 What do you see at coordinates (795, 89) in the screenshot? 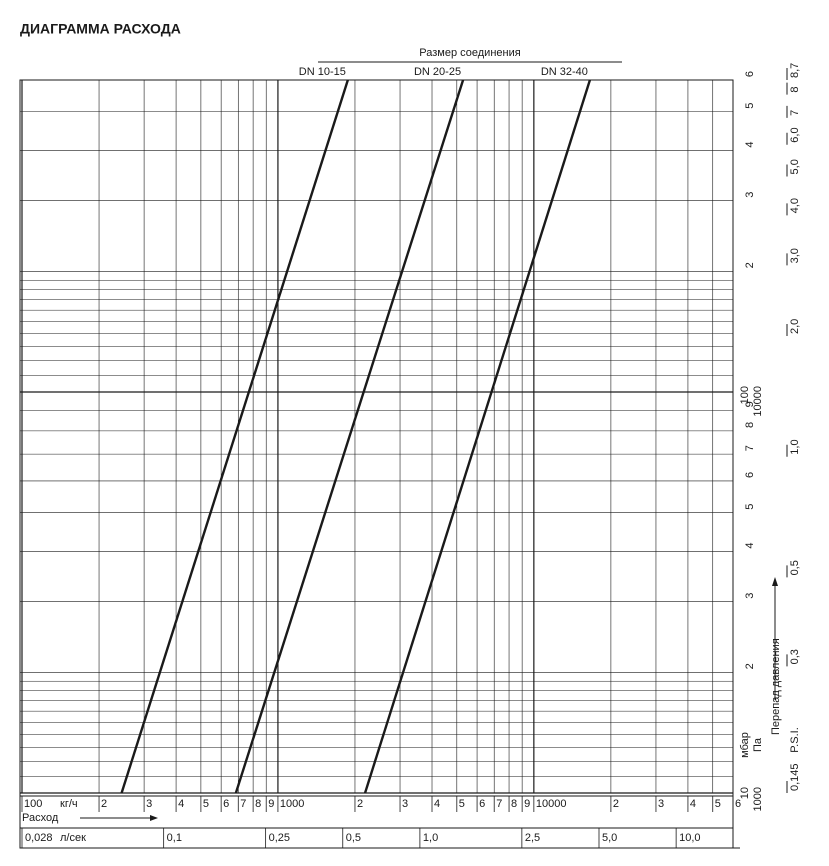
I see `y3-tick-label: 8` at bounding box center [795, 89].